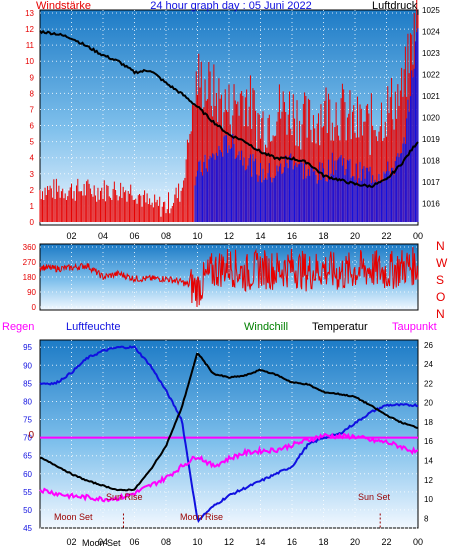 This screenshot has width=462, height=550. Describe the element at coordinates (260, 542) in the screenshot. I see `x-tick-label-bottom: 14` at that location.